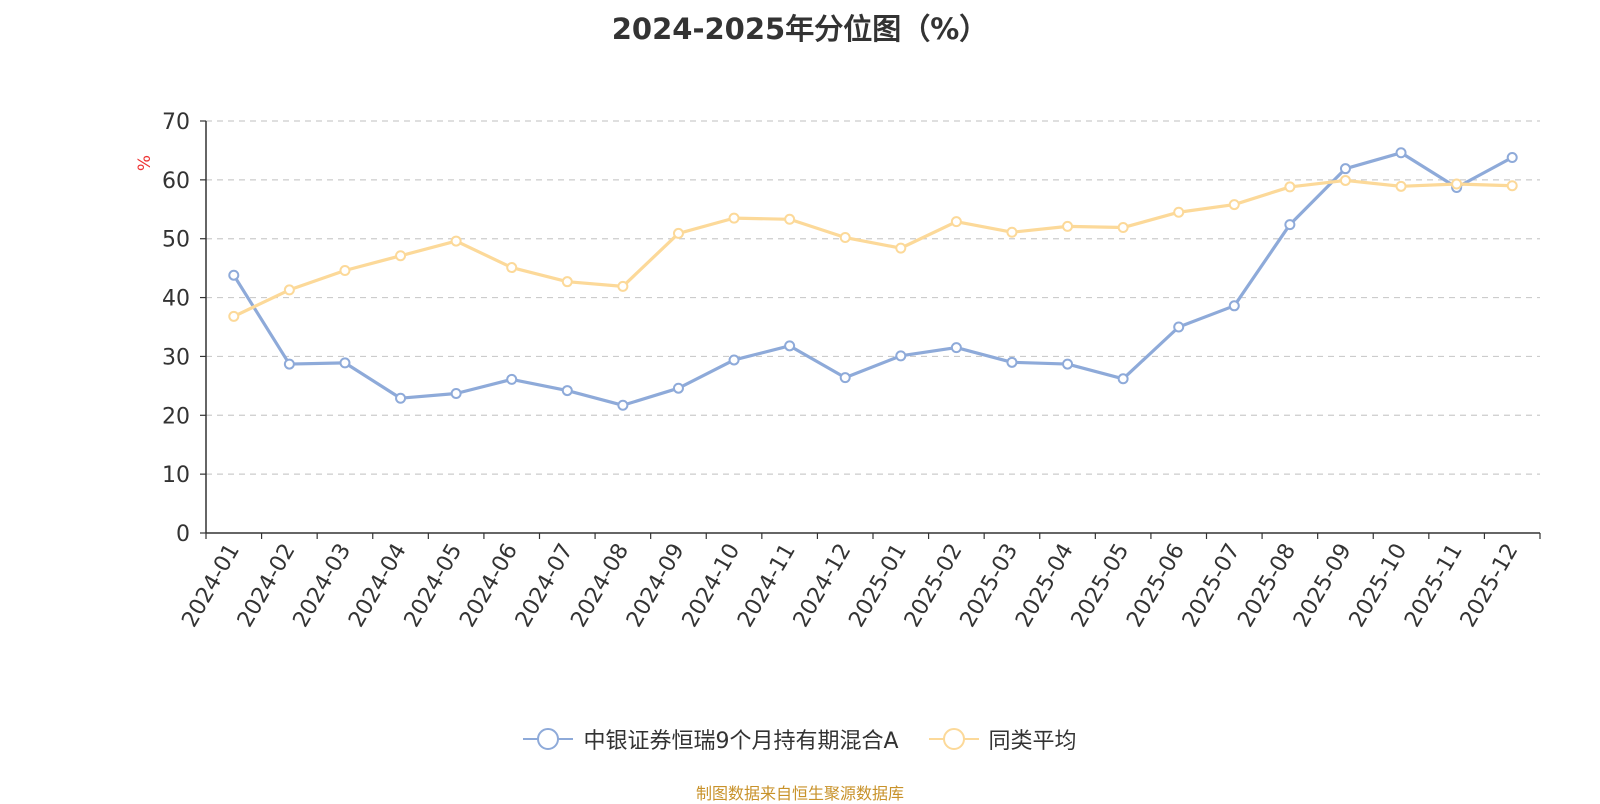 The height and width of the screenshot is (804, 1600). I want to click on y-tick-label: 40, so click(176, 299).